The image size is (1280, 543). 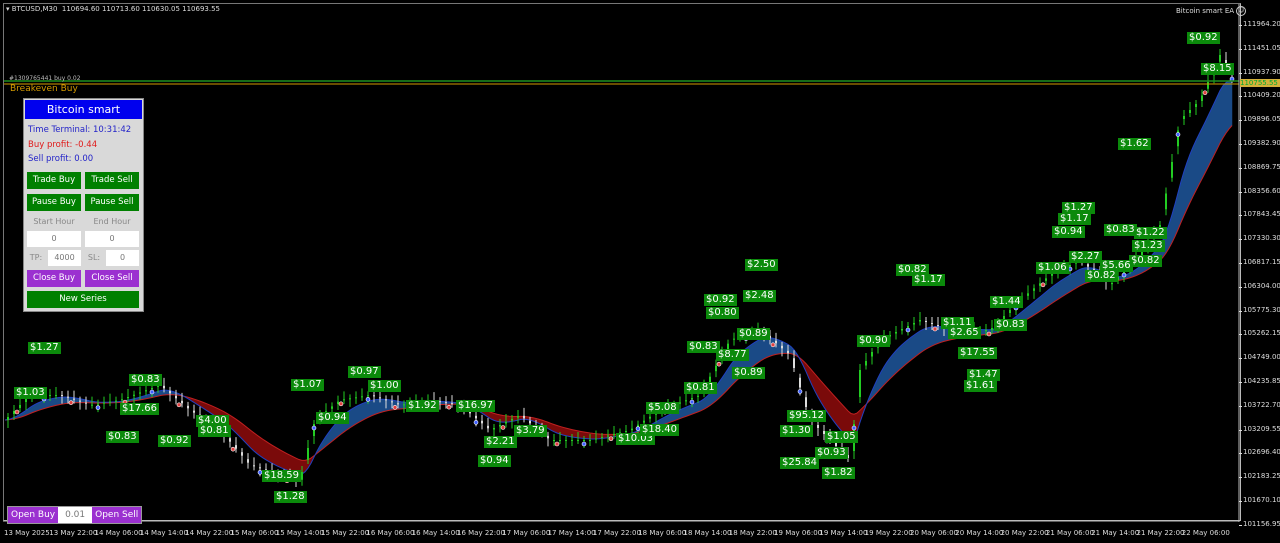 I want to click on profit-tag: $8.77, so click(x=732, y=355).